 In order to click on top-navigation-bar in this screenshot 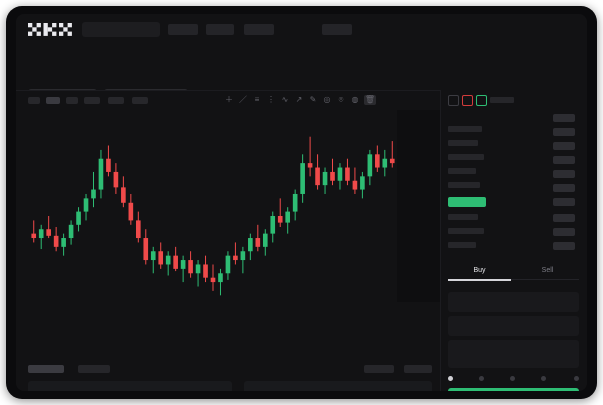, I will do `click(301, 30)`.